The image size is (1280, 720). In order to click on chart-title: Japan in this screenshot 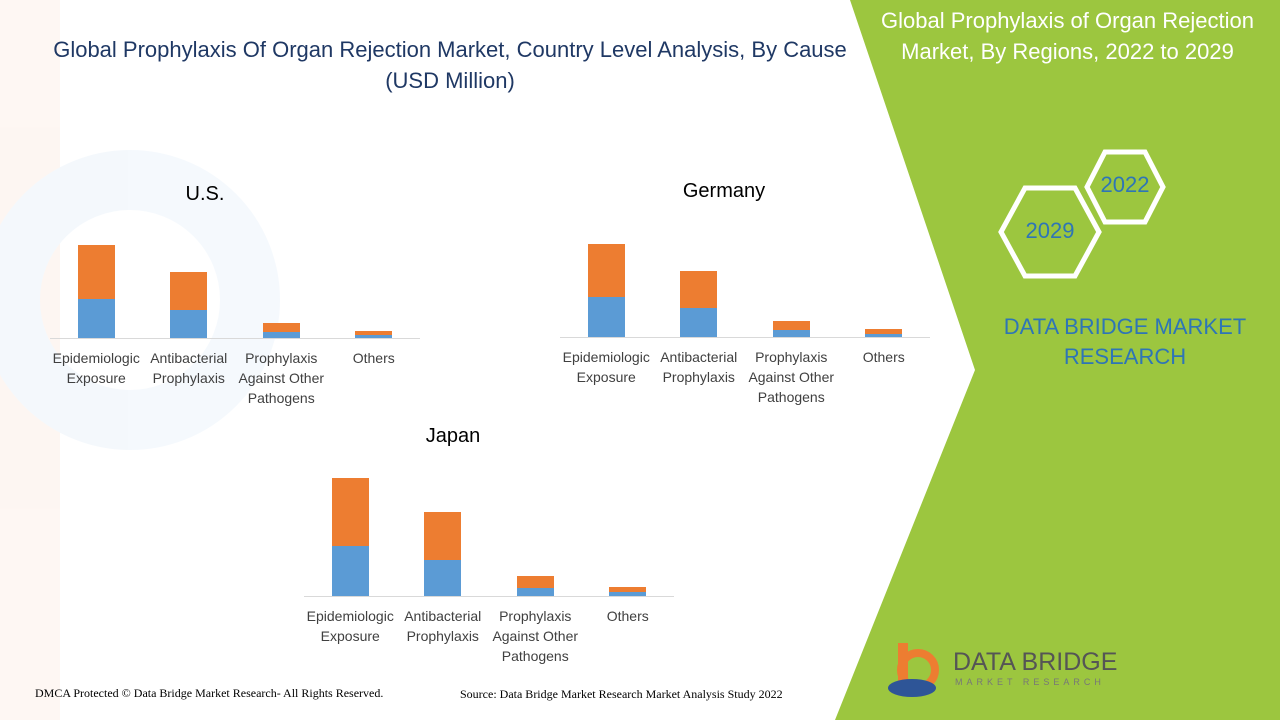, I will do `click(453, 436)`.